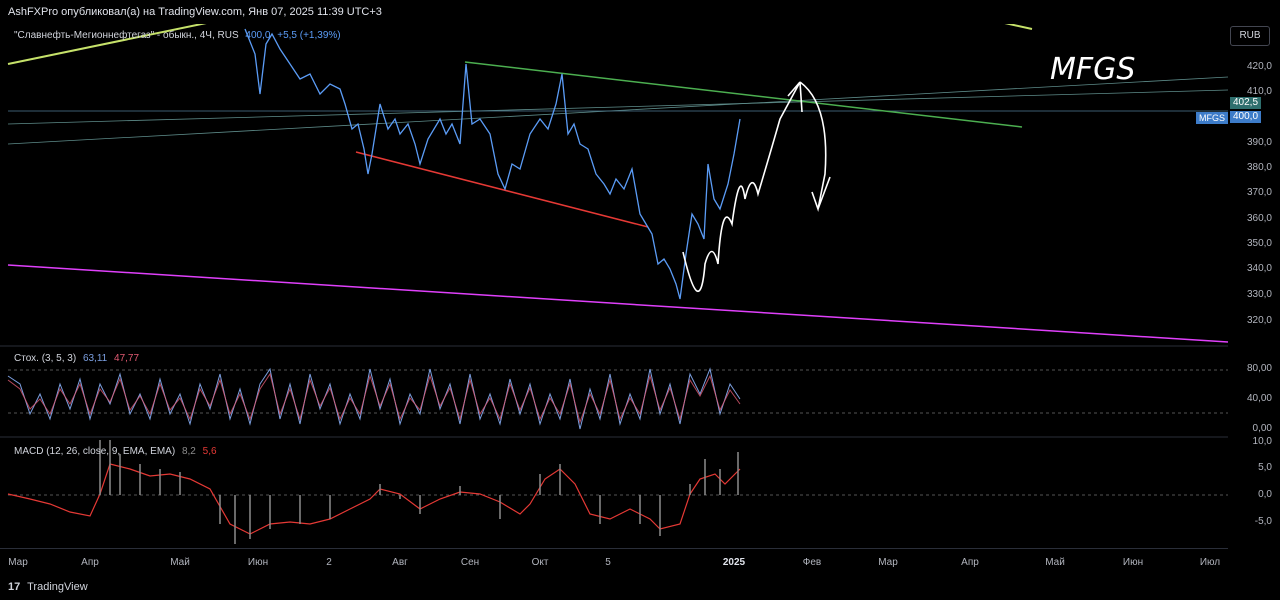  I want to click on macd-value: 8,2, so click(188, 451).